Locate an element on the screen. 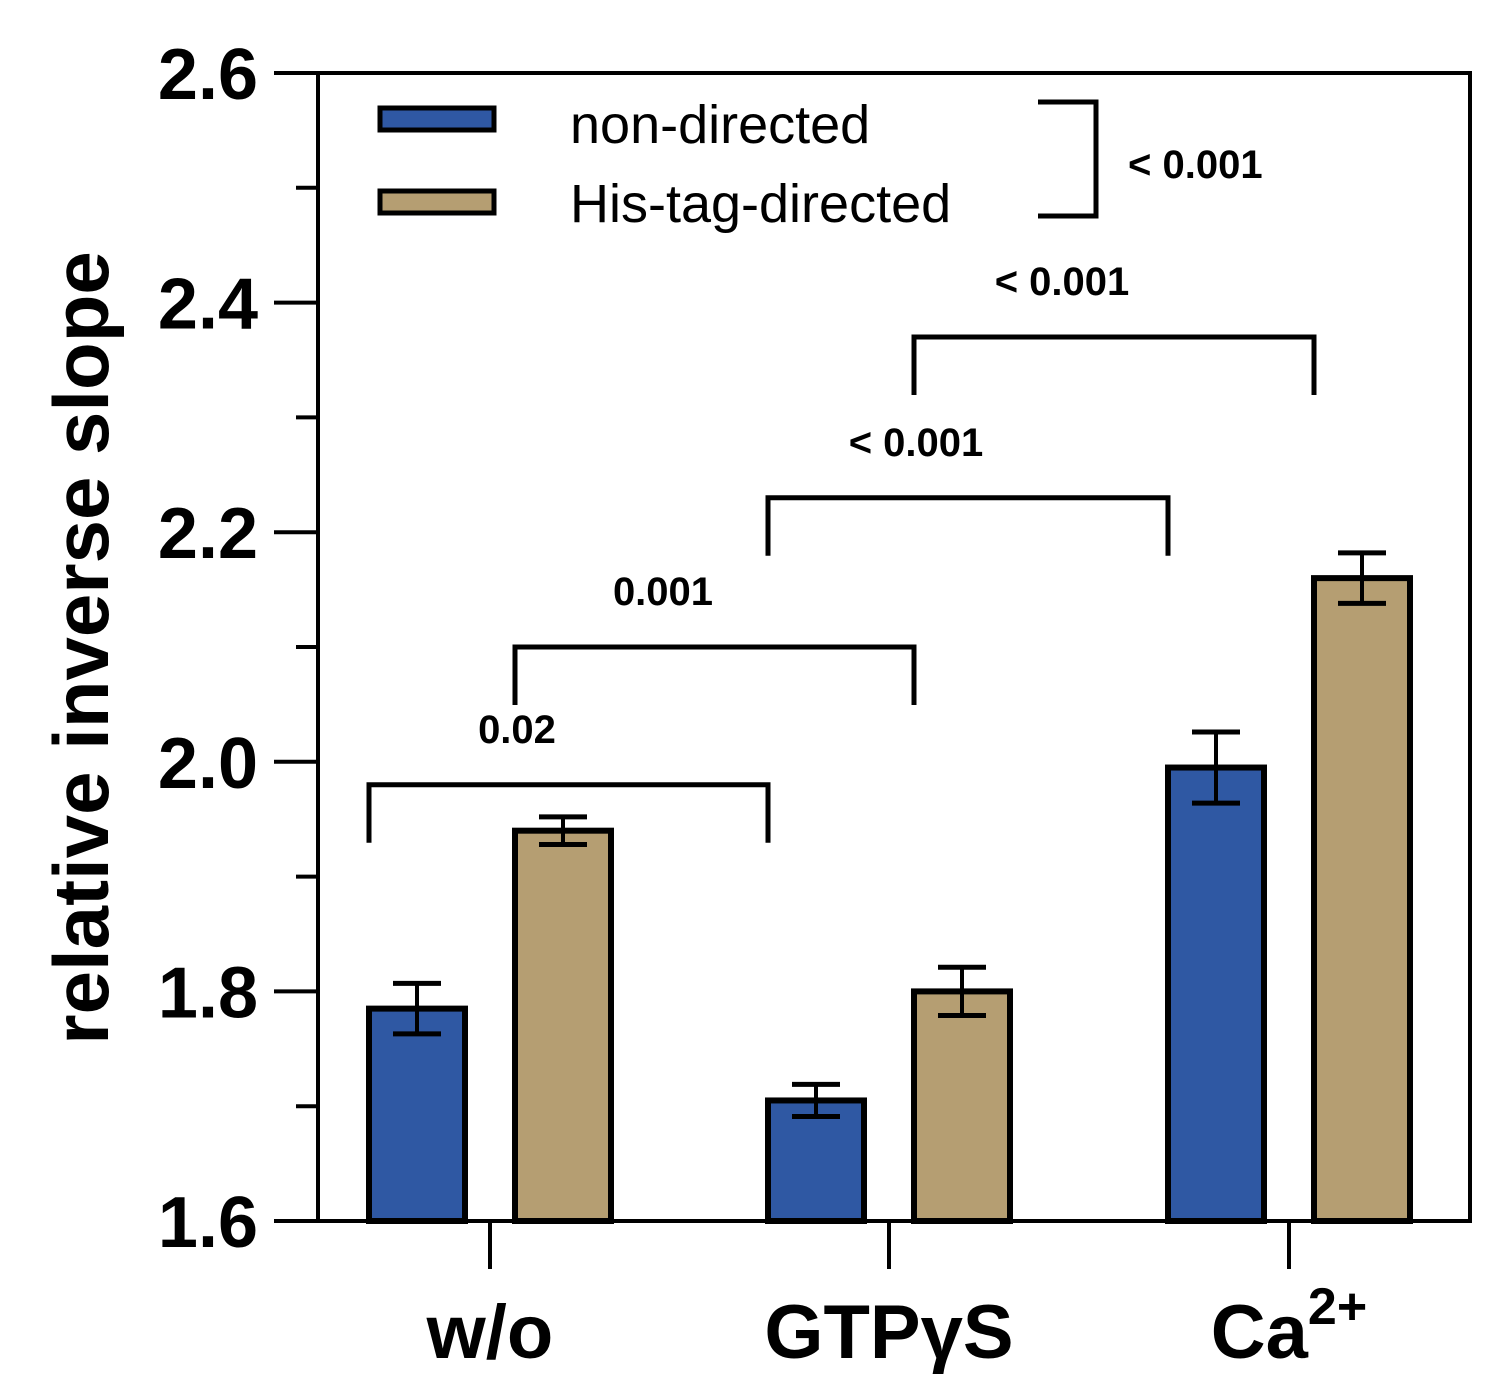 This screenshot has width=1499, height=1396. x-tick-label: Ca2+ is located at coordinates (1289, 1326).